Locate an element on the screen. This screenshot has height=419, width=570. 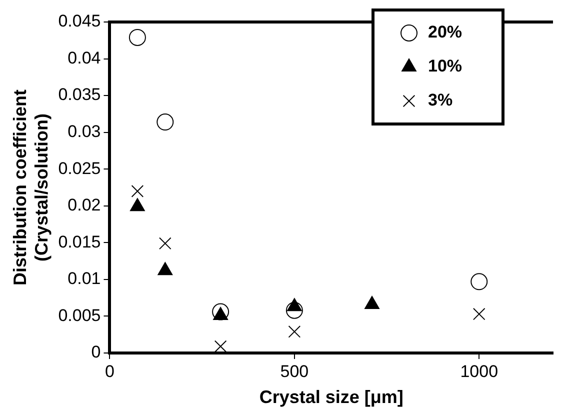
y-axis-title: Distribution coefficient (Crystal/solution) is located at coordinates (31, 187).